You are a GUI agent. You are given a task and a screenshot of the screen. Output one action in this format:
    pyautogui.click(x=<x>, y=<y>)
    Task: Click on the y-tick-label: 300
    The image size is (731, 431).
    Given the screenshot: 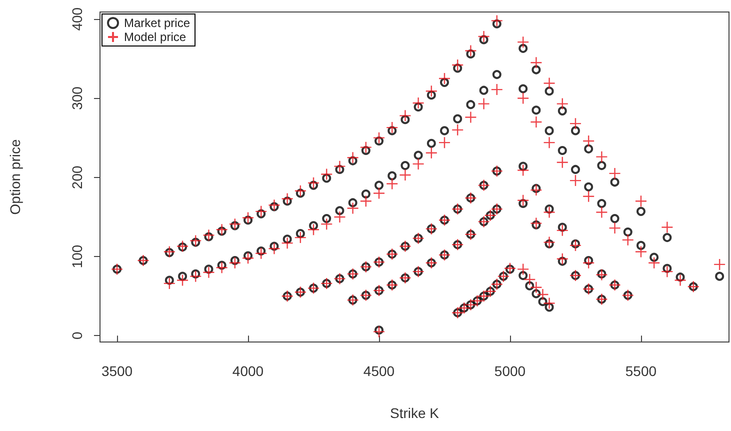 What is the action you would take?
    pyautogui.click(x=77, y=98)
    